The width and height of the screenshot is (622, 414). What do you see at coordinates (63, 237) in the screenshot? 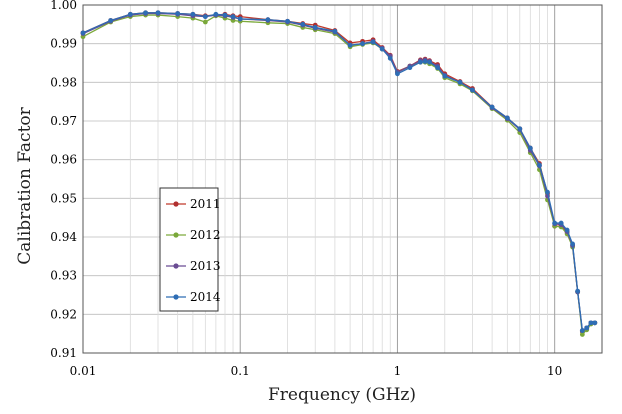
I see `y-tick-label: 0.94` at bounding box center [63, 237].